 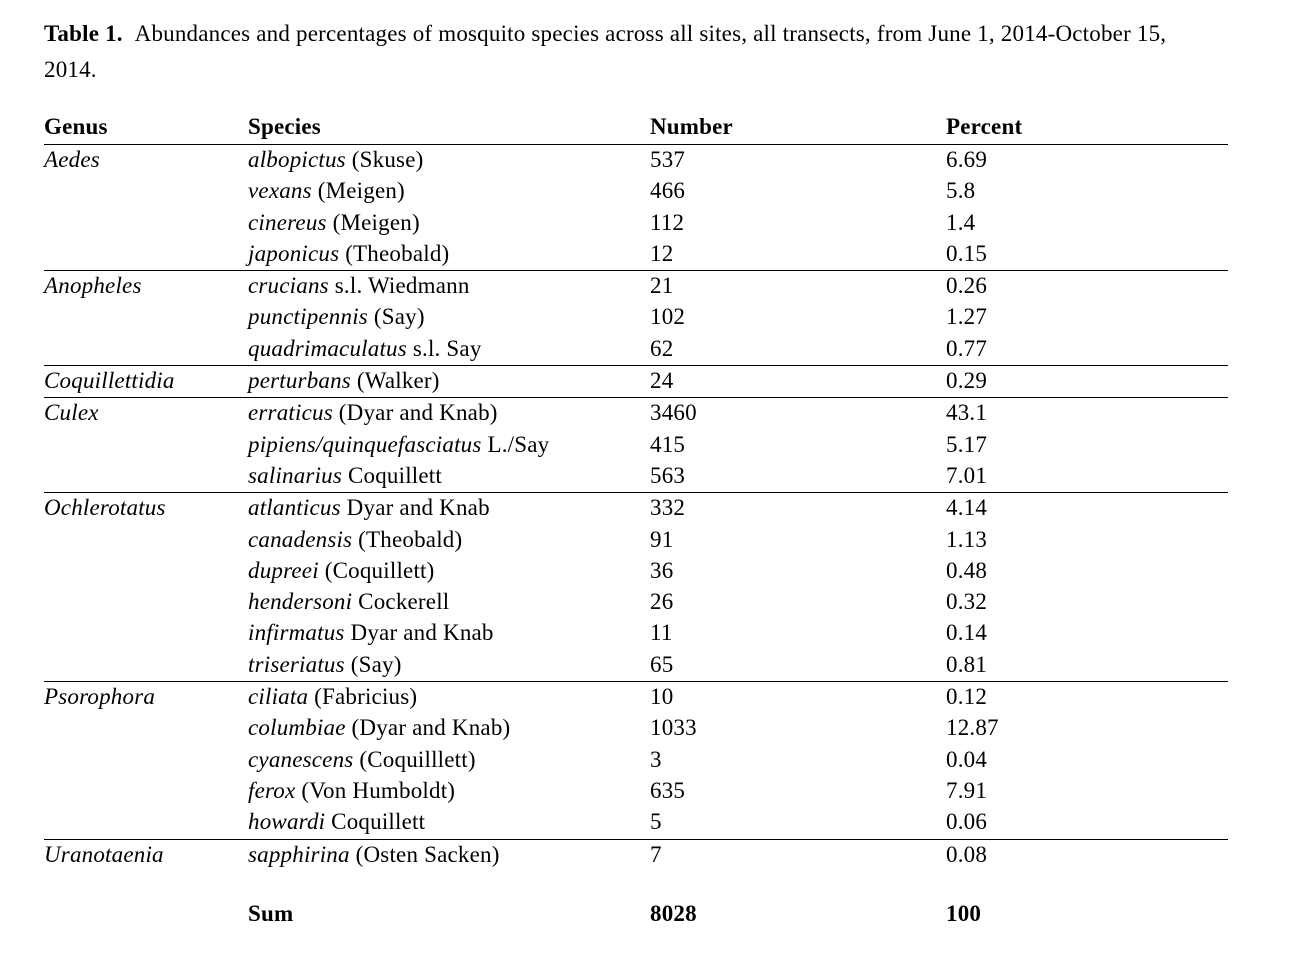 What do you see at coordinates (296, 633) in the screenshot?
I see `species-name: infirmatus` at bounding box center [296, 633].